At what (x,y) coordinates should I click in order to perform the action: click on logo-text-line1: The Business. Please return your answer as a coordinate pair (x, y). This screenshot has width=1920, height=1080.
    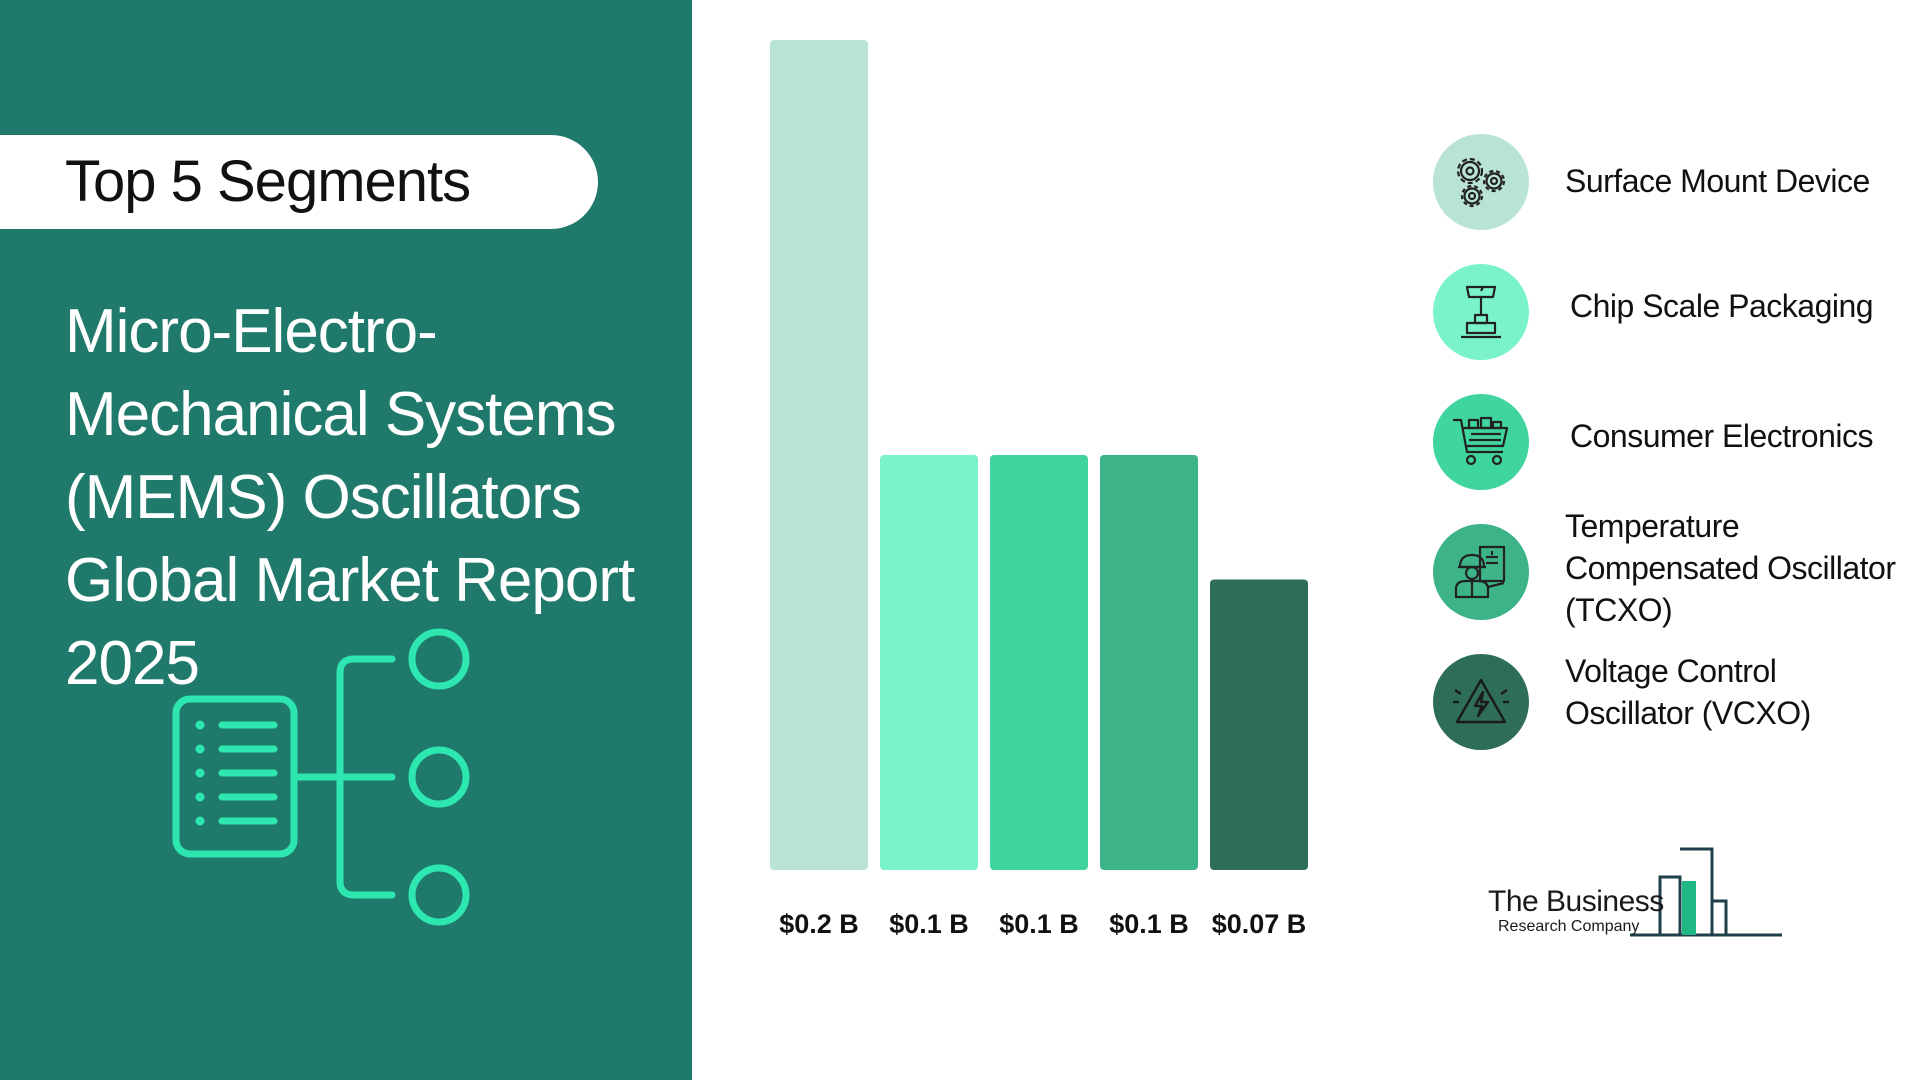
    Looking at the image, I should click on (1576, 901).